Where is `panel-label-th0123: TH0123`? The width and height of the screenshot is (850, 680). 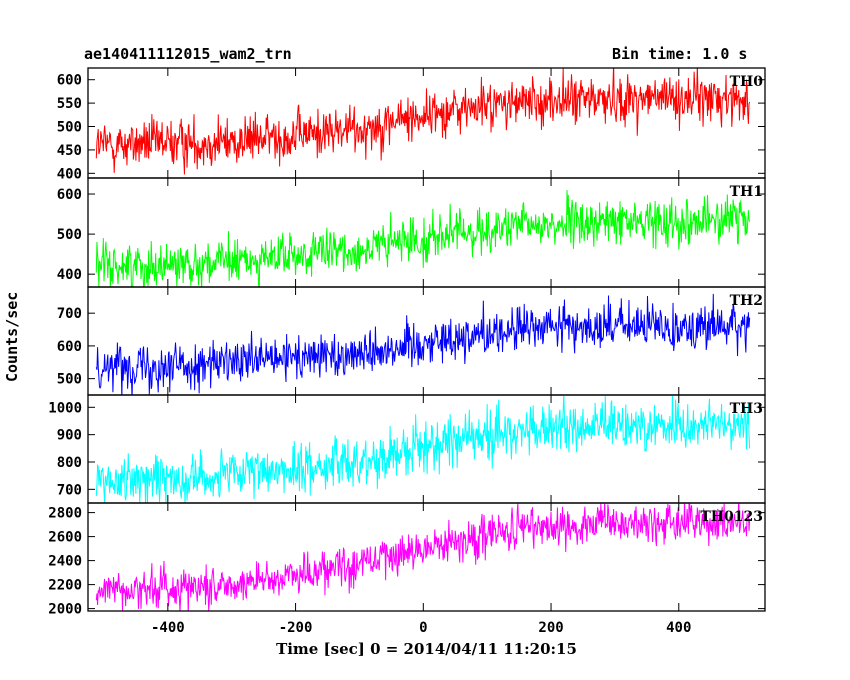
panel-label-th0123: TH0123 is located at coordinates (731, 517).